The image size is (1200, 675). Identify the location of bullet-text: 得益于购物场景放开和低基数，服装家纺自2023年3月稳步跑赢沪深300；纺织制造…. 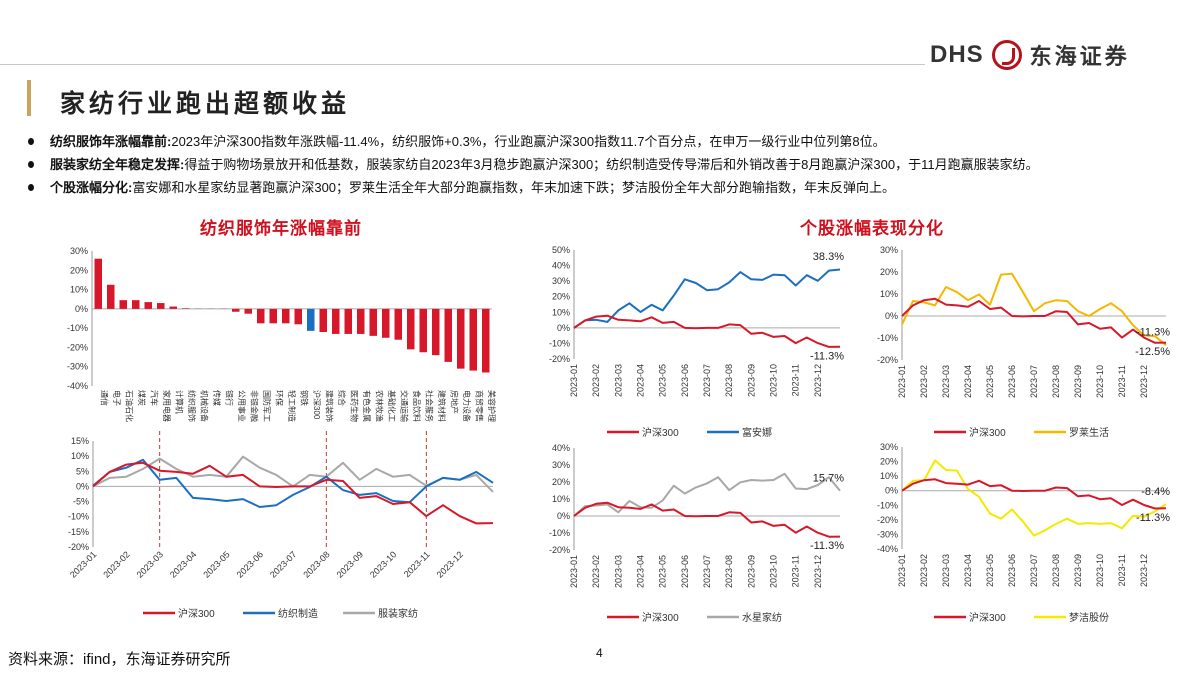
(611, 164).